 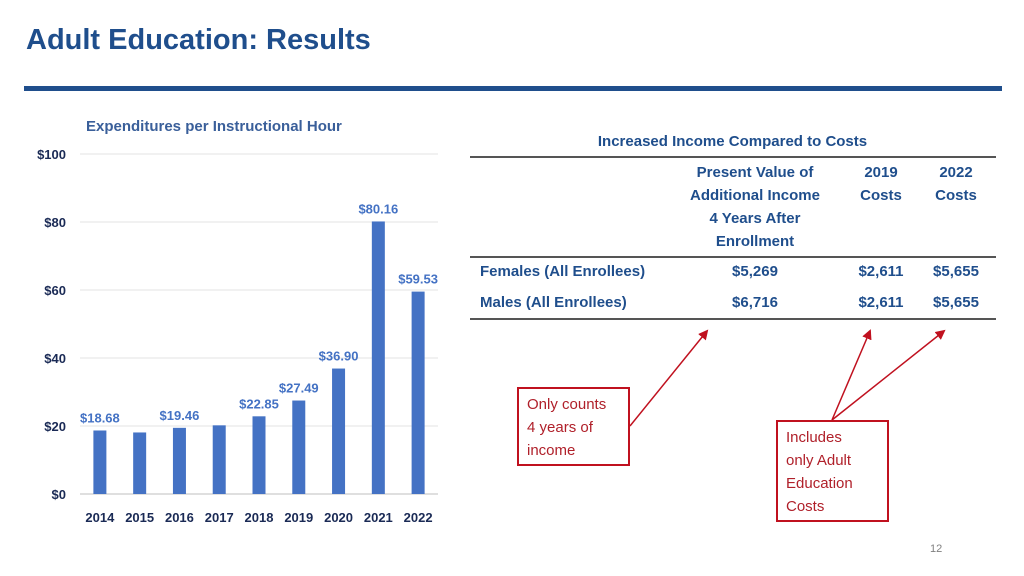 What do you see at coordinates (259, 455) in the screenshot?
I see `bar-2018` at bounding box center [259, 455].